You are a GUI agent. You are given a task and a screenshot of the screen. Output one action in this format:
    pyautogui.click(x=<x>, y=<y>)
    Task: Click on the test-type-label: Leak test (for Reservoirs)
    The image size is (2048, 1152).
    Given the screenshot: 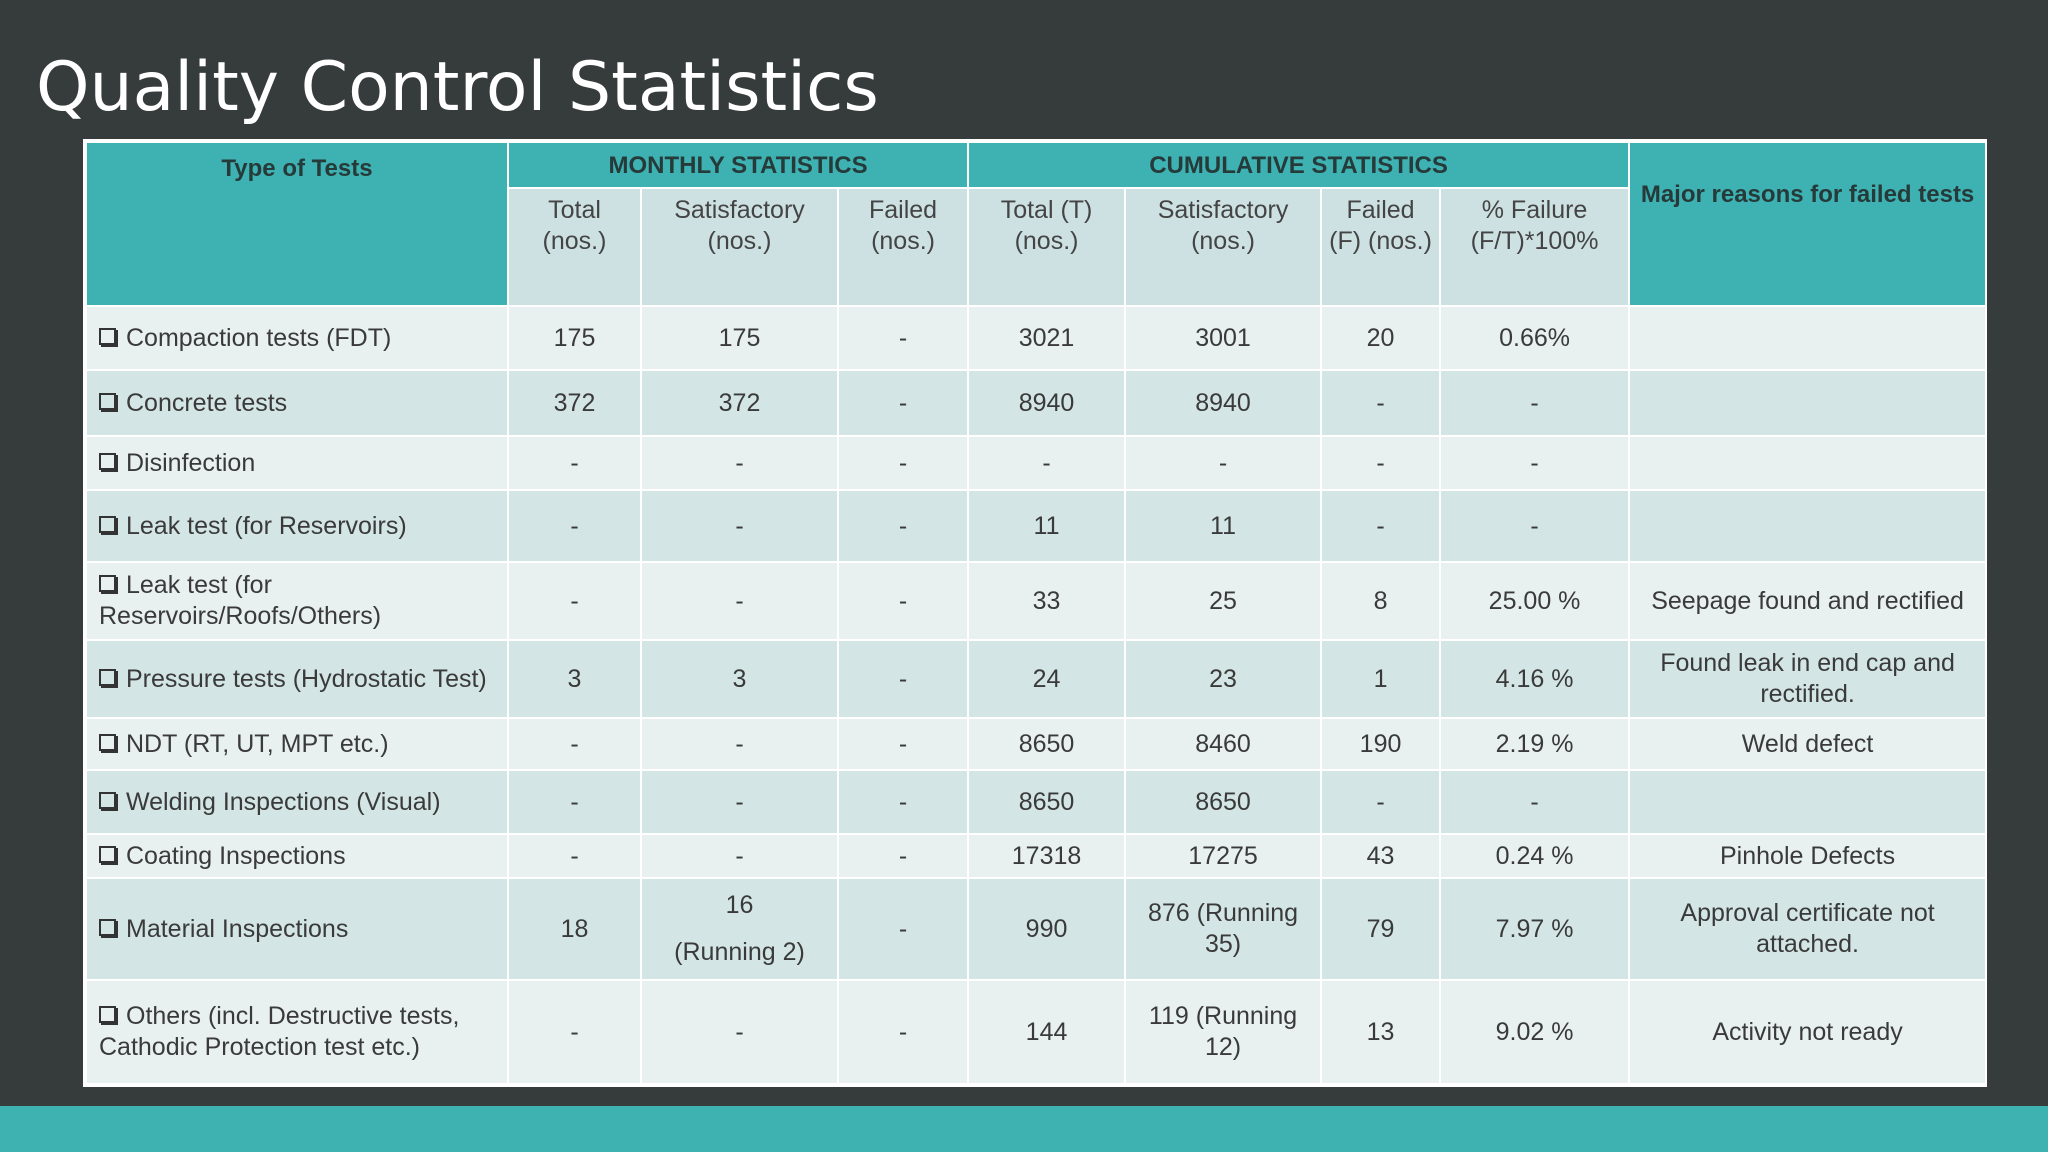 What is the action you would take?
    pyautogui.click(x=266, y=525)
    